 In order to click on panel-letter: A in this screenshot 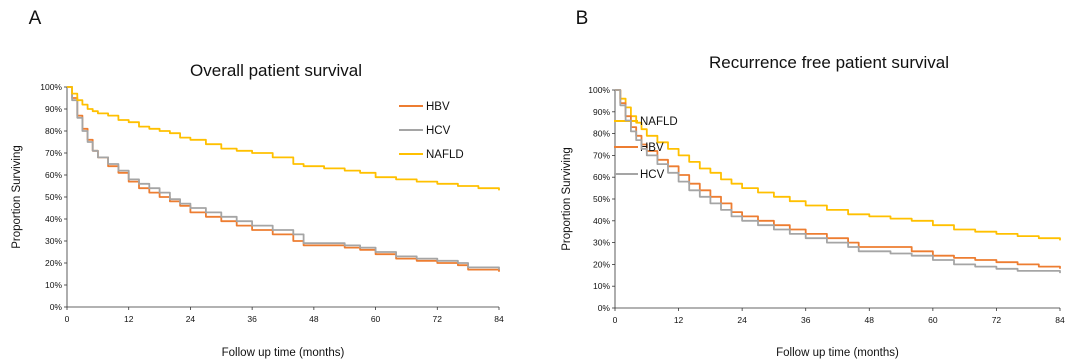, I will do `click(35, 18)`.